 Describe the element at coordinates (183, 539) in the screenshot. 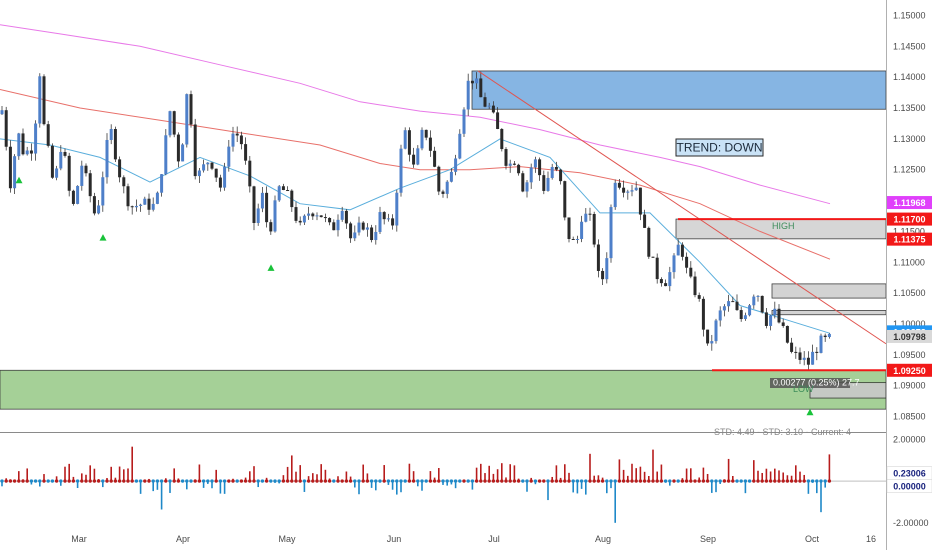

I see `time-tick-label: Apr` at that location.